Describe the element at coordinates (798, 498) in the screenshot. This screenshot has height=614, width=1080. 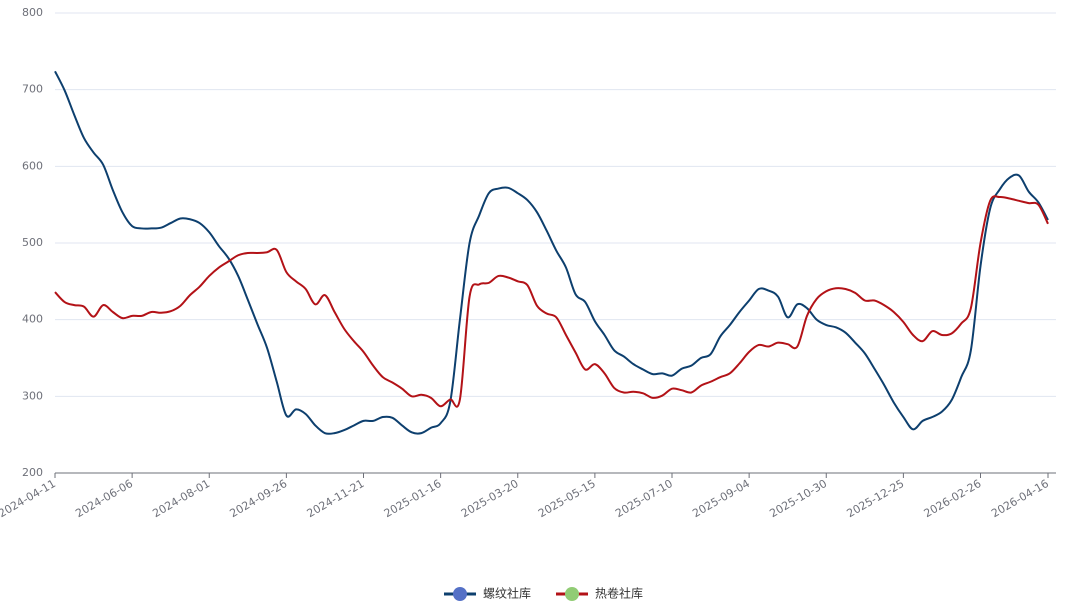
I see `x-tick-label: 2025-10-30` at that location.